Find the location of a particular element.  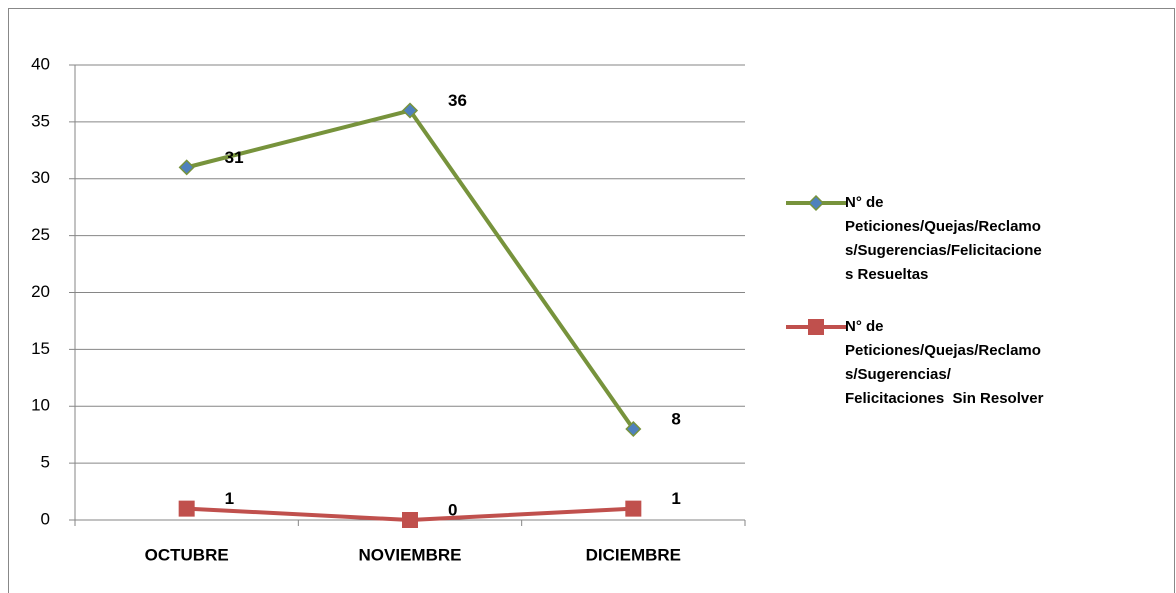

data-label: 31 is located at coordinates (234, 157).